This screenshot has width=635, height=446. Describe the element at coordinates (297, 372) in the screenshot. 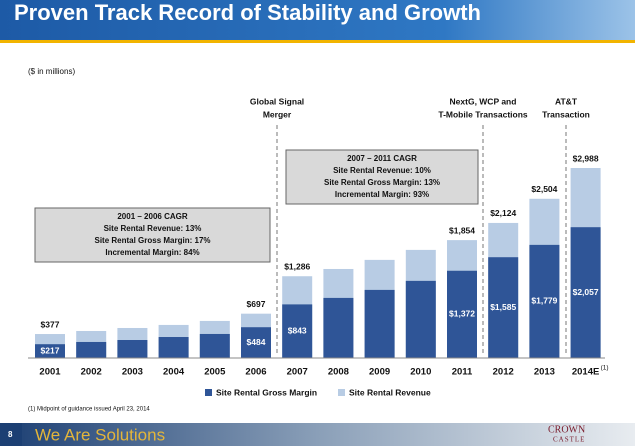

I see `x-tick-label: 2007` at that location.